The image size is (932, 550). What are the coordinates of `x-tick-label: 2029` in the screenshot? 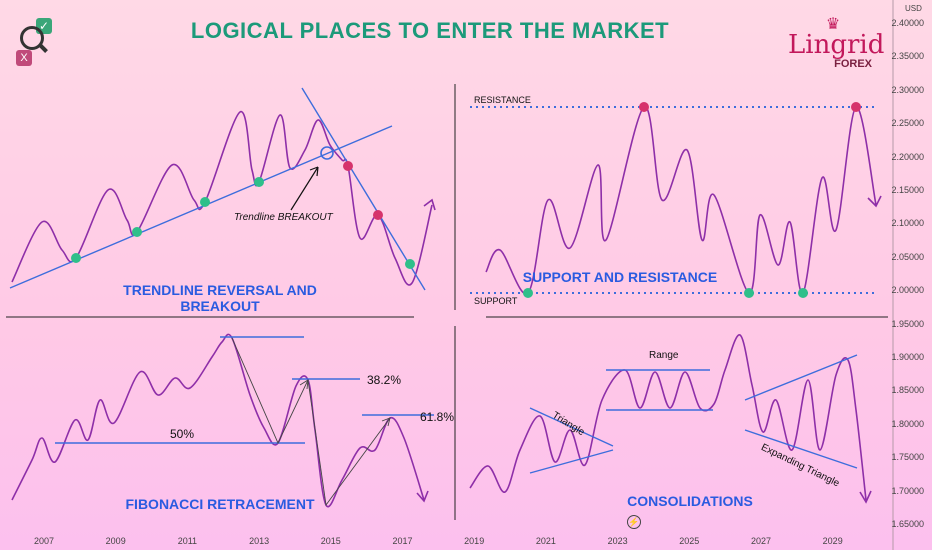 It's located at (832, 541).